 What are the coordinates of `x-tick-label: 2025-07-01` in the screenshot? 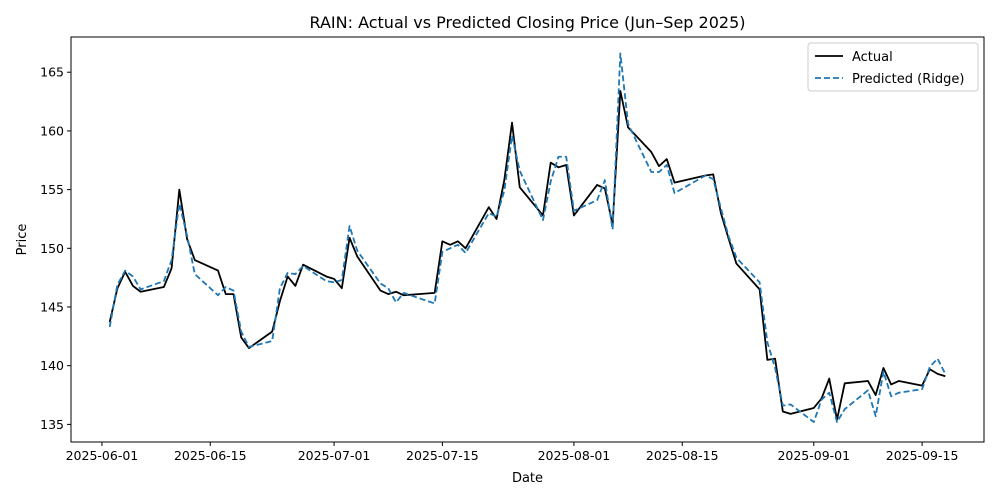 It's located at (334, 455).